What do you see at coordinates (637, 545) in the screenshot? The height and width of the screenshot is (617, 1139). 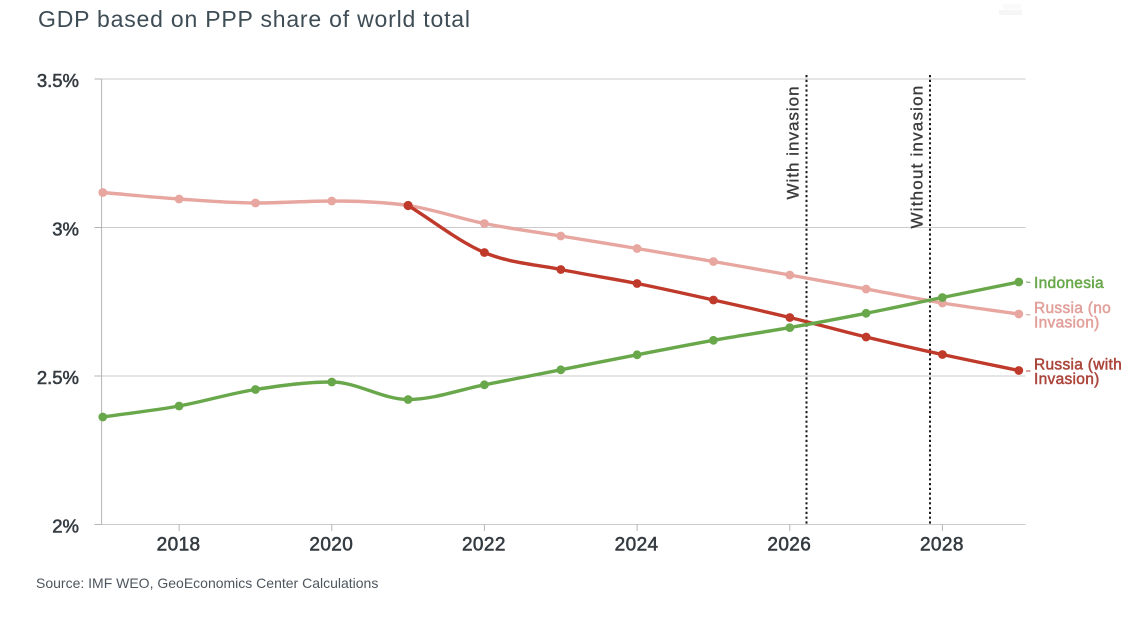 I see `svg-text: 2024` at bounding box center [637, 545].